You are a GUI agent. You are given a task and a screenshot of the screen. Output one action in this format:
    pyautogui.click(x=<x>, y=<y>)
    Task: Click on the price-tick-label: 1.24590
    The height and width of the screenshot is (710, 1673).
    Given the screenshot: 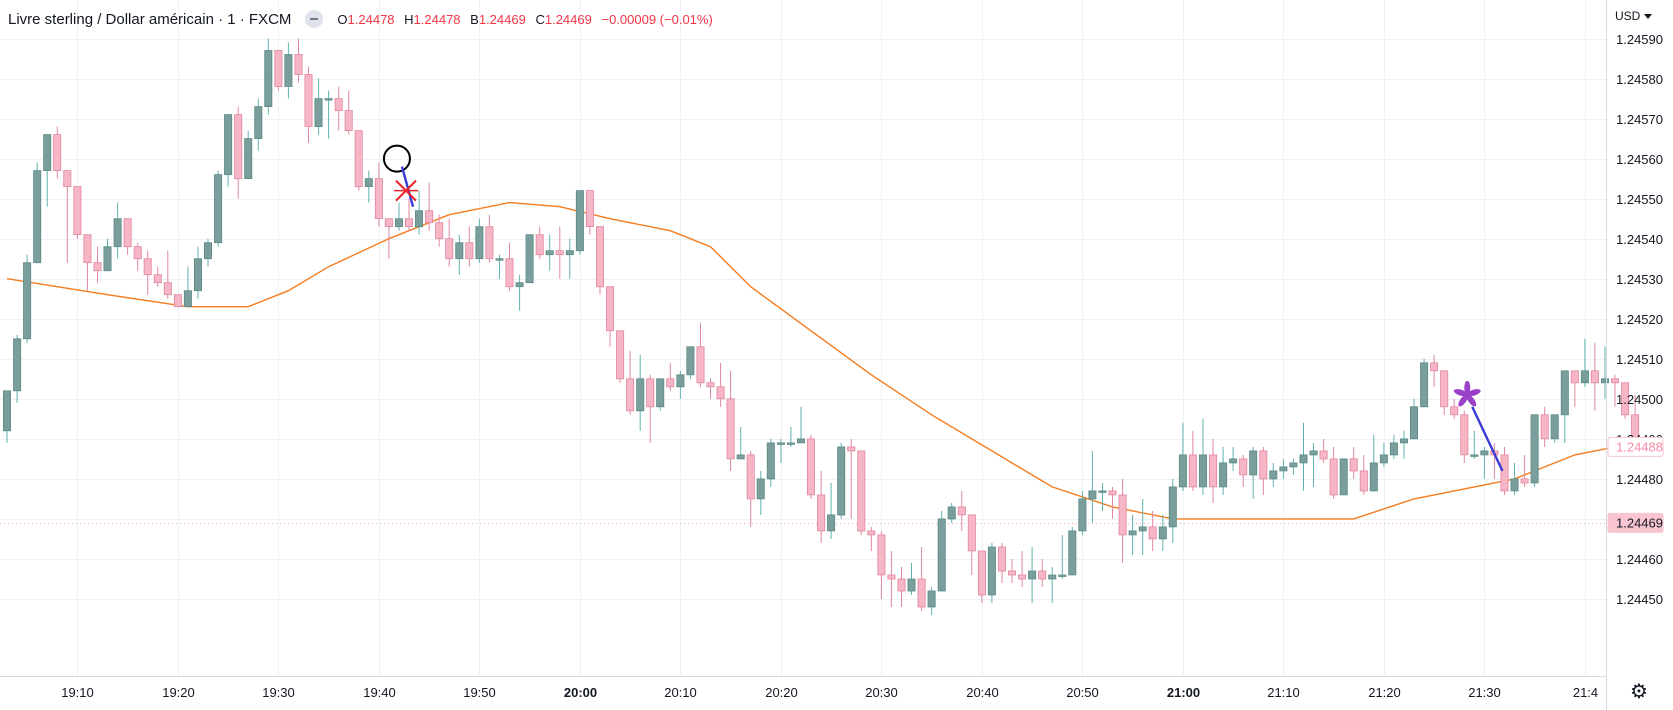 What is the action you would take?
    pyautogui.click(x=1639, y=39)
    